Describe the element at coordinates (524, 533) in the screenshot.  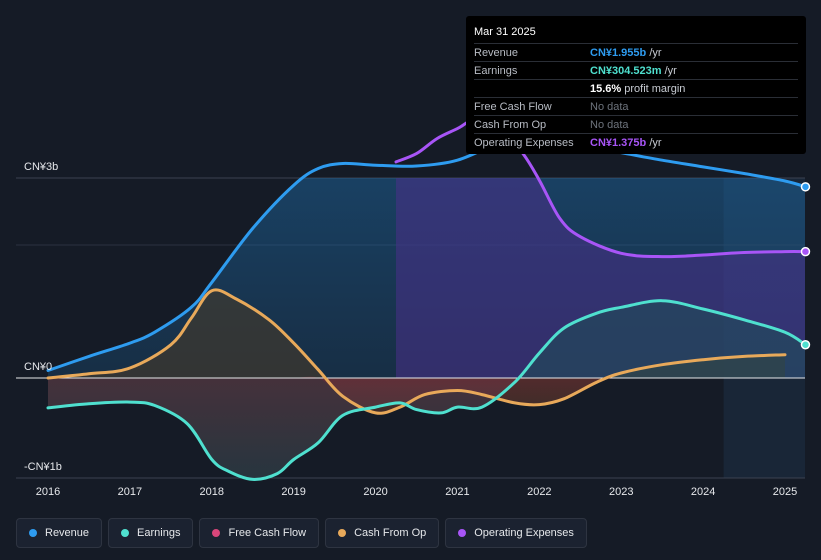
I see `legend-label: Operating Expenses` at that location.